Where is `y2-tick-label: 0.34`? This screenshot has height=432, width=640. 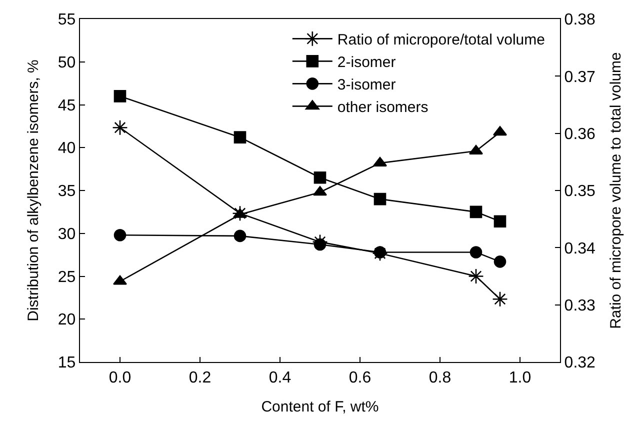 y2-tick-label: 0.34 is located at coordinates (580, 249).